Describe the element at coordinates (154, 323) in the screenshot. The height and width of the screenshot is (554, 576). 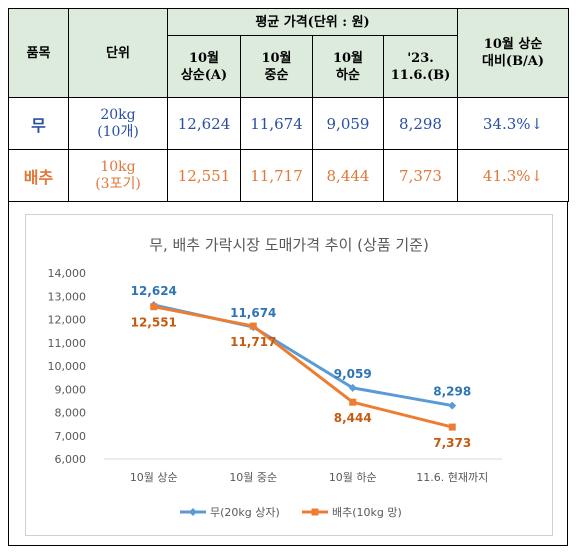
I see `data-label: 12,551` at that location.